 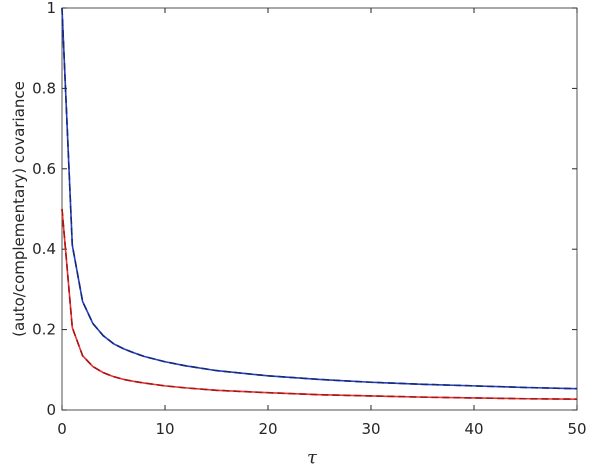 I want to click on y-tick-label: 0.4, so click(x=44, y=249).